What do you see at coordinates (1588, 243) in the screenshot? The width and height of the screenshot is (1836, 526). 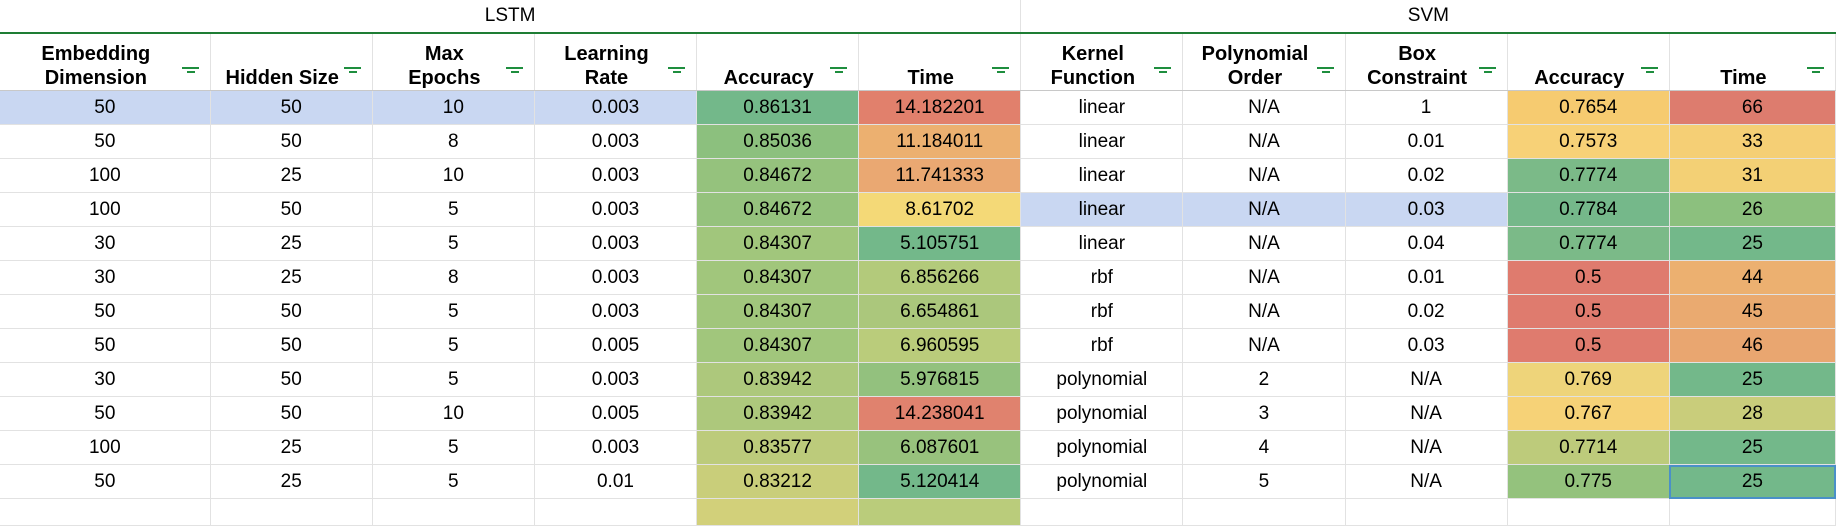 I see `table-cell: 0.7774` at bounding box center [1588, 243].